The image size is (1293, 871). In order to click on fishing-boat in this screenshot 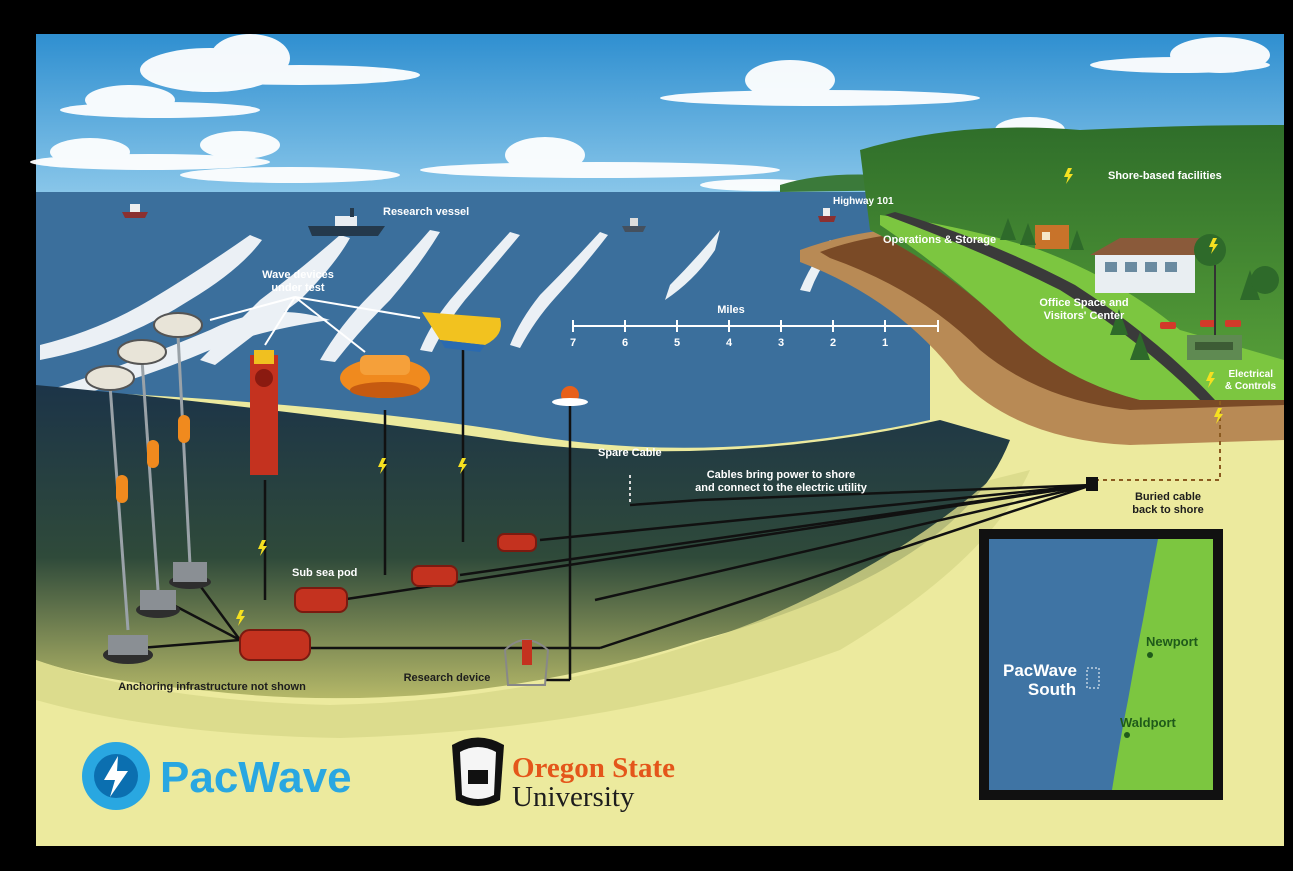, I will do `click(135, 211)`.